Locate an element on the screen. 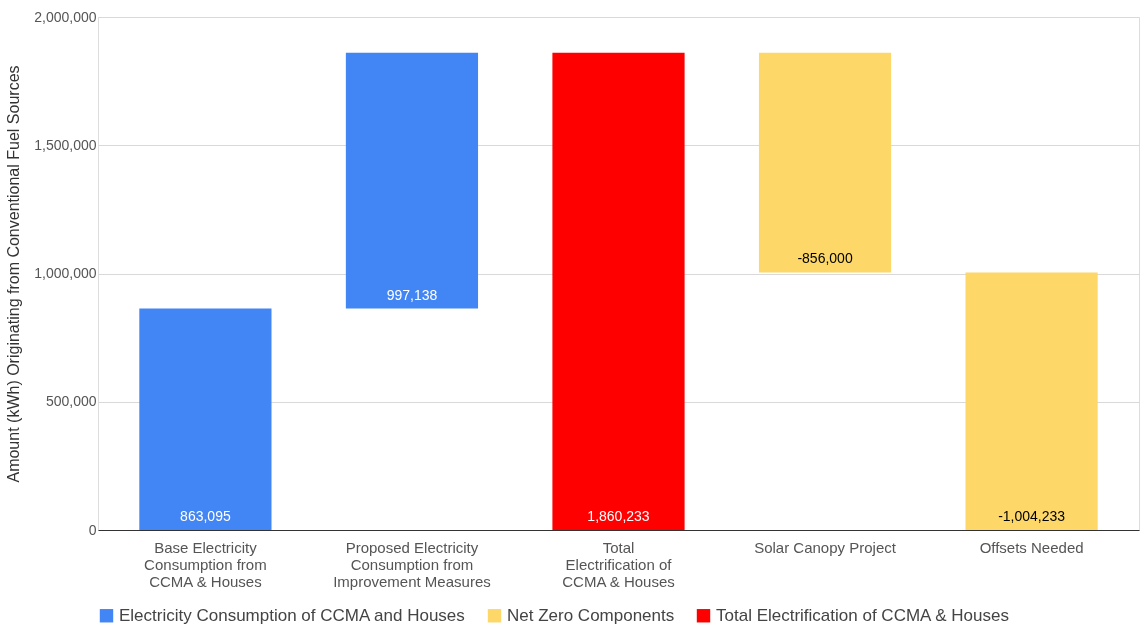 The image size is (1144, 629). data-label: -1,004,233 is located at coordinates (1032, 516).